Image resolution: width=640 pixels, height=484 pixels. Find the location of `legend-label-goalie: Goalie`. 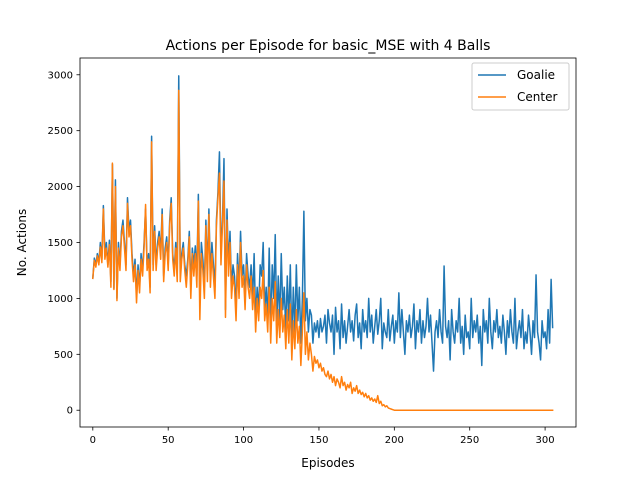

legend-label-goalie: Goalie is located at coordinates (536, 75).